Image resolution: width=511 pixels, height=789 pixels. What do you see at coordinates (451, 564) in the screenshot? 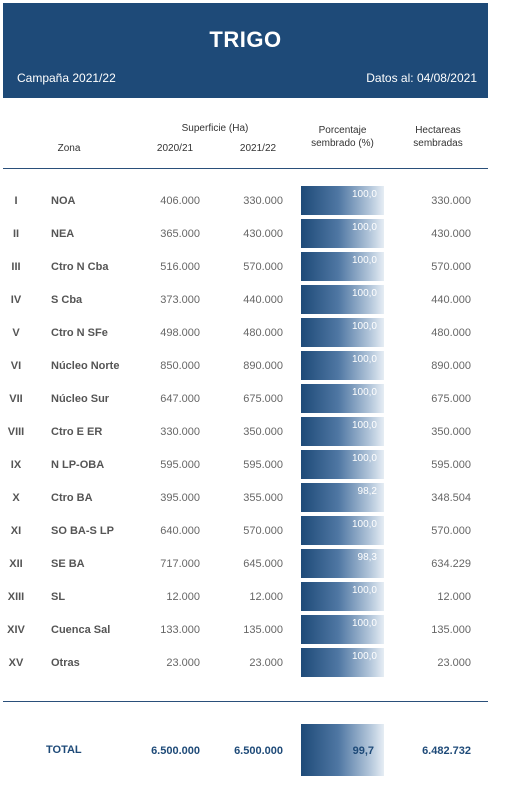
I see `hectares-sown: 634.229` at bounding box center [451, 564].